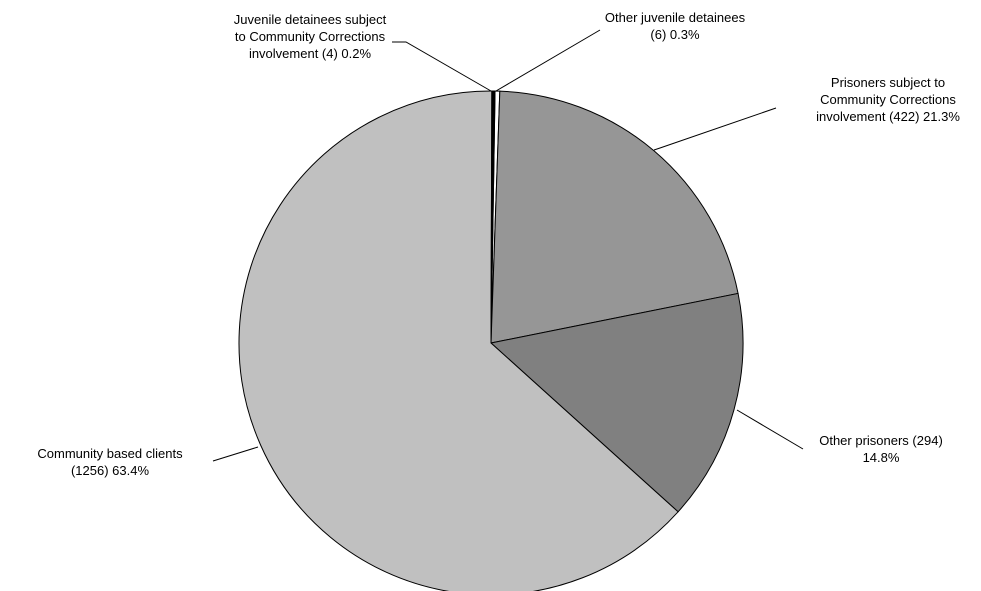 This screenshot has height=591, width=981. Describe the element at coordinates (888, 82) in the screenshot. I see `slice-label-line: Prisoners subject to` at that location.